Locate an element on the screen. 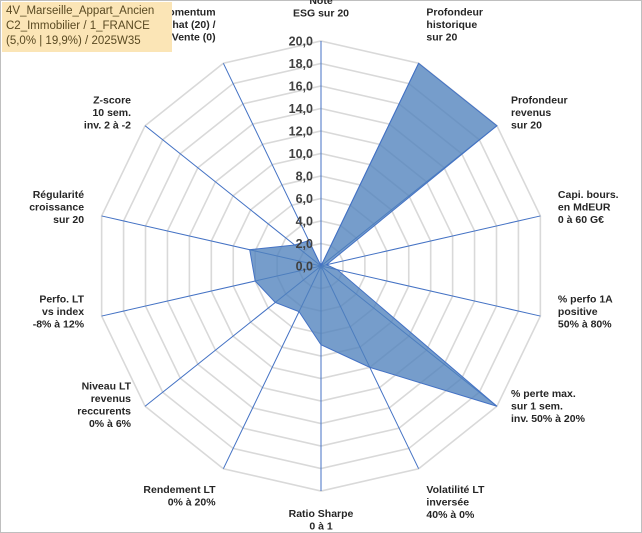 This screenshot has width=642, height=533. axis-label: Capi. bours. en MdEUR 0 à 60 G€ is located at coordinates (588, 207).